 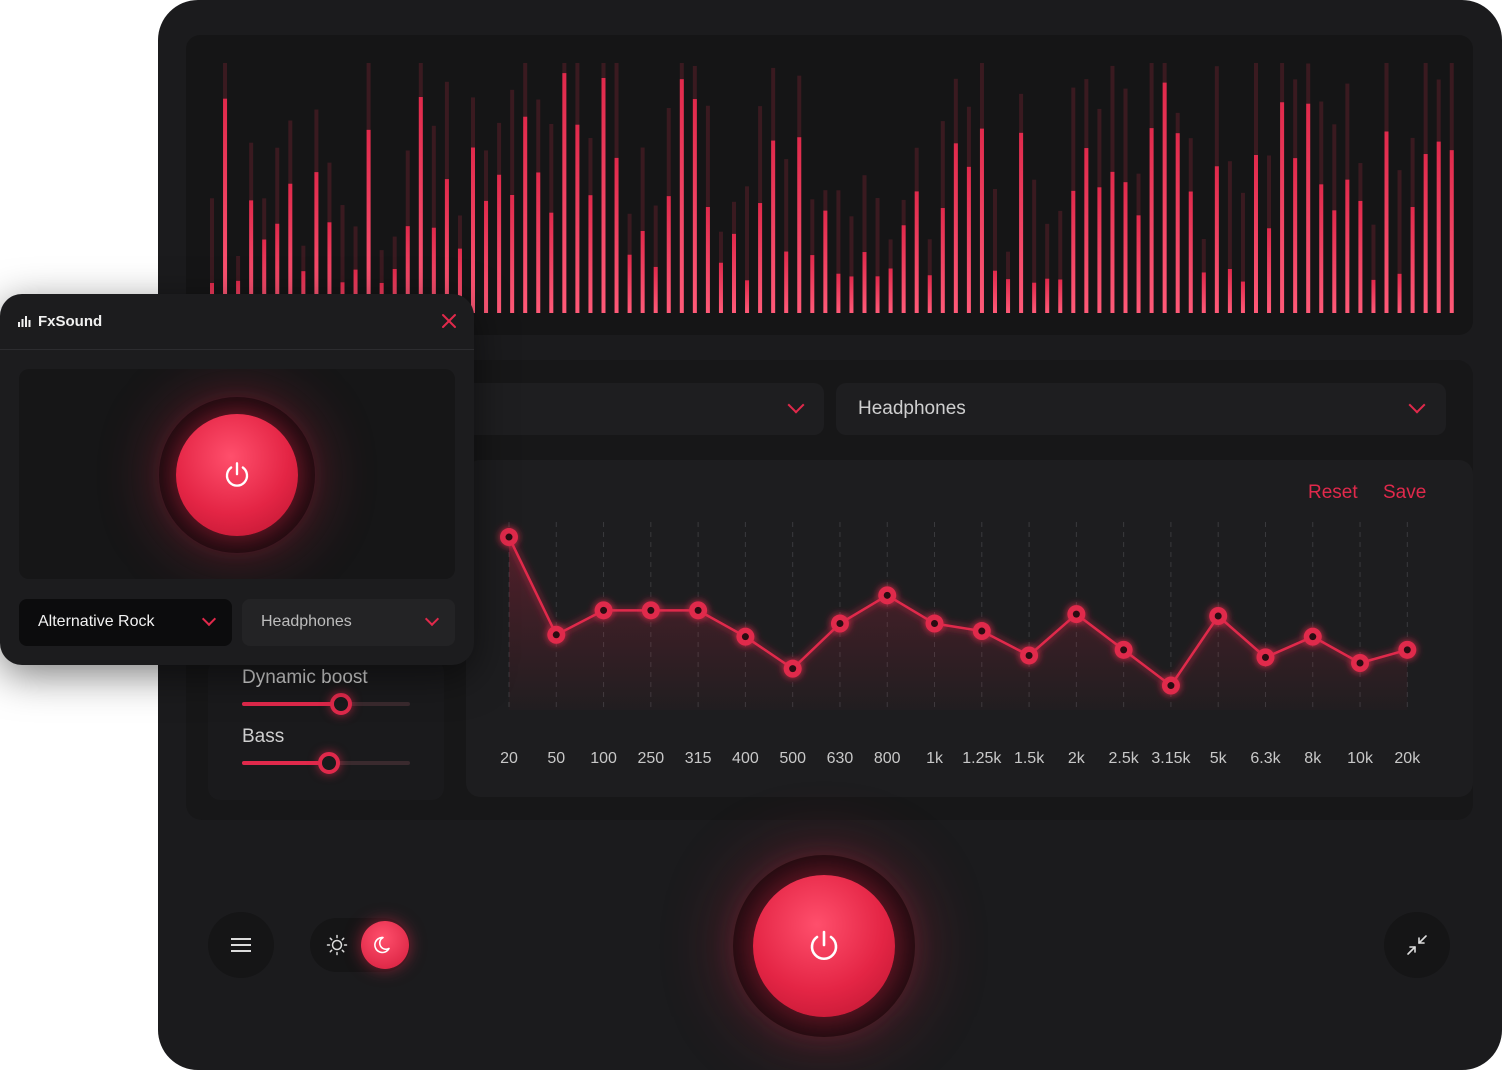 I want to click on close-icon, so click(x=449, y=321).